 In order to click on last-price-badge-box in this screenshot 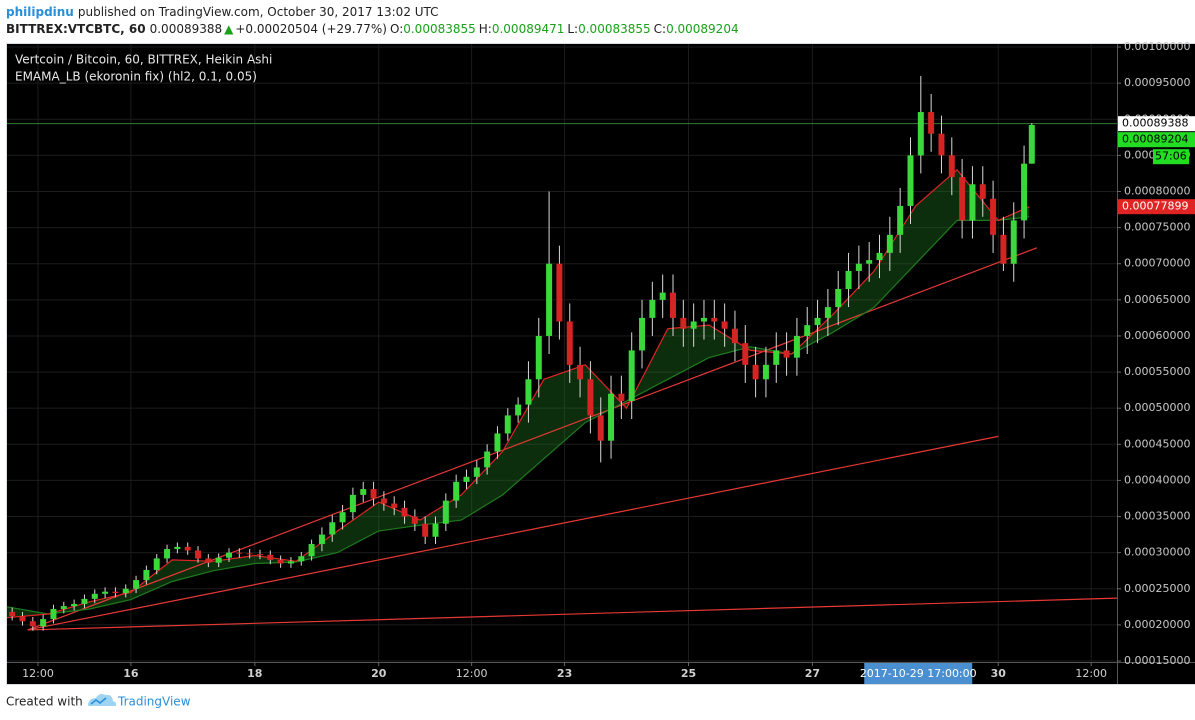, I will do `click(1156, 124)`.